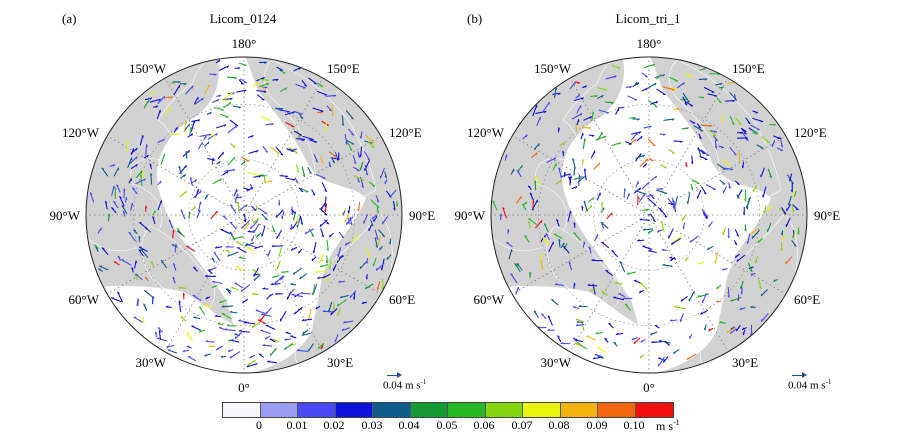  I want to click on colorbar-tick: 0.06, so click(484, 425).